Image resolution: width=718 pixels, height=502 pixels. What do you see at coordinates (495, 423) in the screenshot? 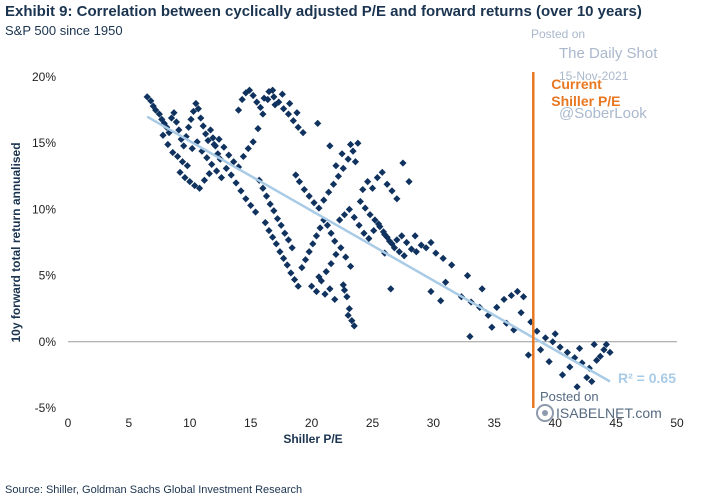
I see `x-tick-label: 35` at bounding box center [495, 423].